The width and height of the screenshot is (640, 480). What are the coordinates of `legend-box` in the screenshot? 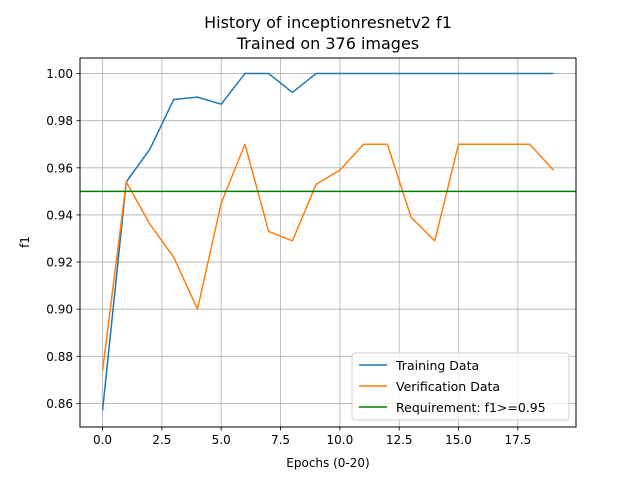 It's located at (460, 386).